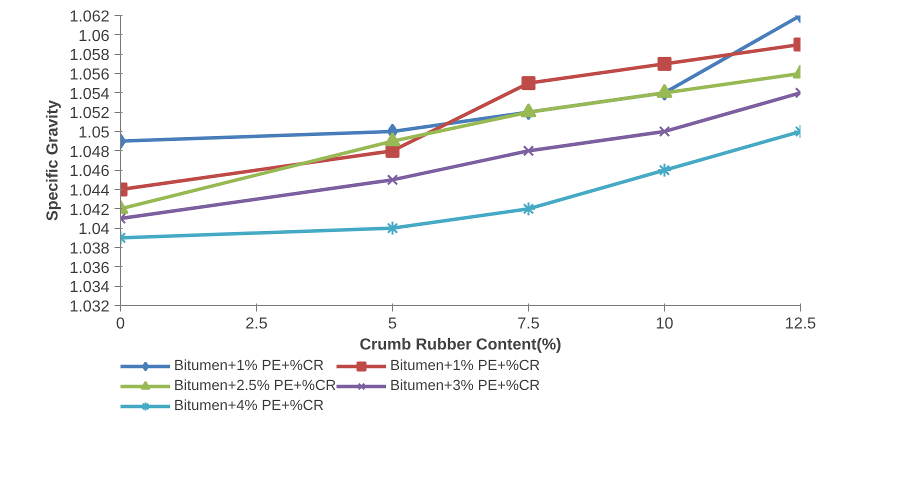 The height and width of the screenshot is (491, 919). What do you see at coordinates (94, 229) in the screenshot?
I see `y-tick-label: 1.04` at bounding box center [94, 229].